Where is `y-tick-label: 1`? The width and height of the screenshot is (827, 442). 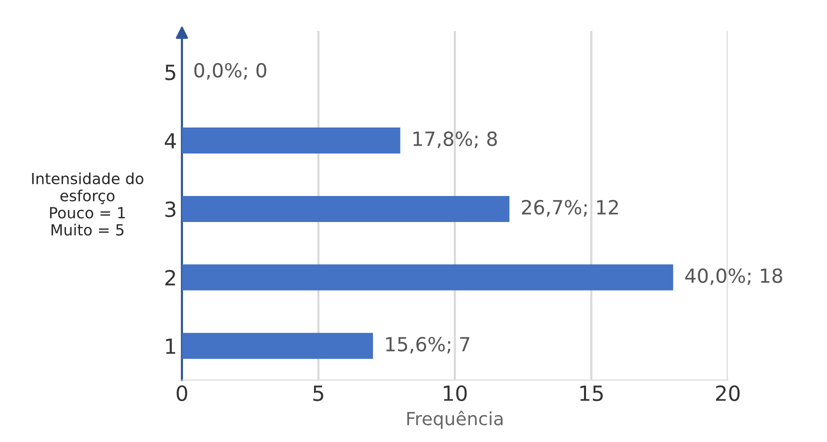 y-tick-label: 1 is located at coordinates (171, 346).